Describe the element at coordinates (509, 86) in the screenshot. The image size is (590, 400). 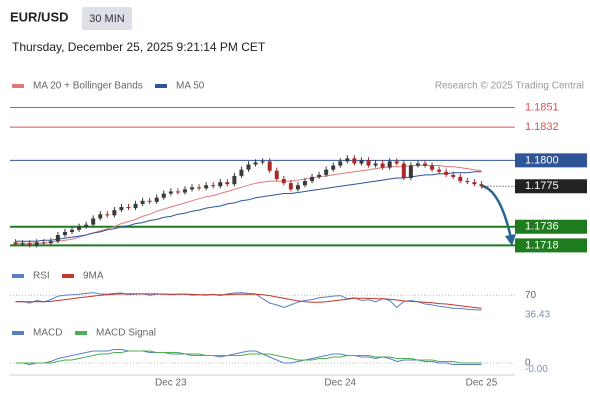
I see `credit: Research © 2025 Trading Central` at that location.